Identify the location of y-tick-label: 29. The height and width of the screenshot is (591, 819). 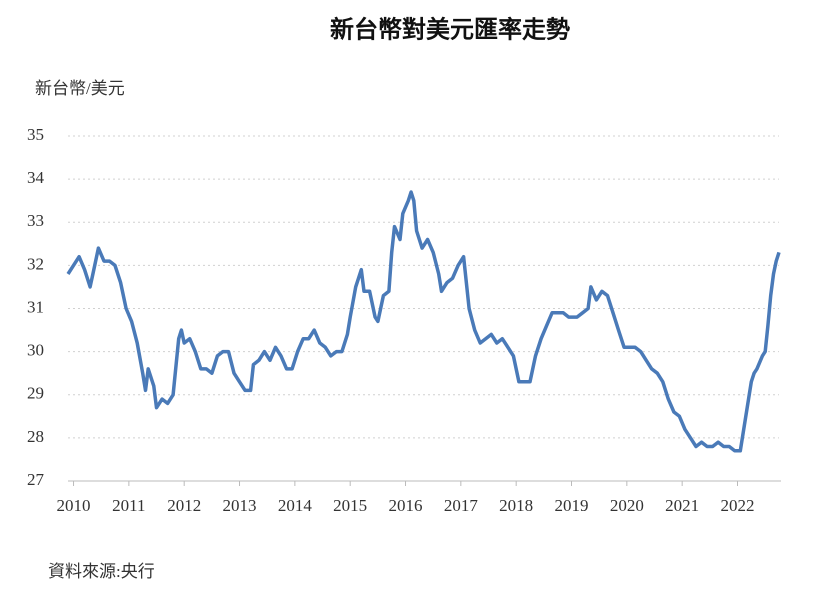
(35, 393).